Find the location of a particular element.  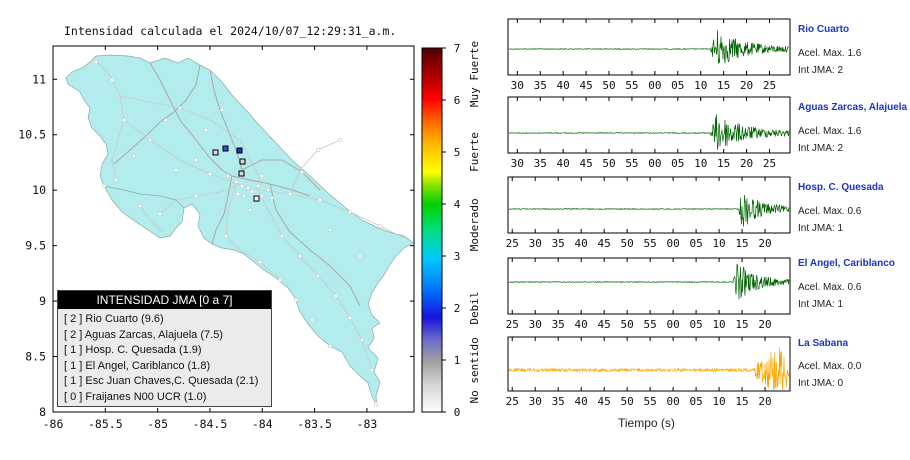

x-tick-label: -85 is located at coordinates (157, 424).